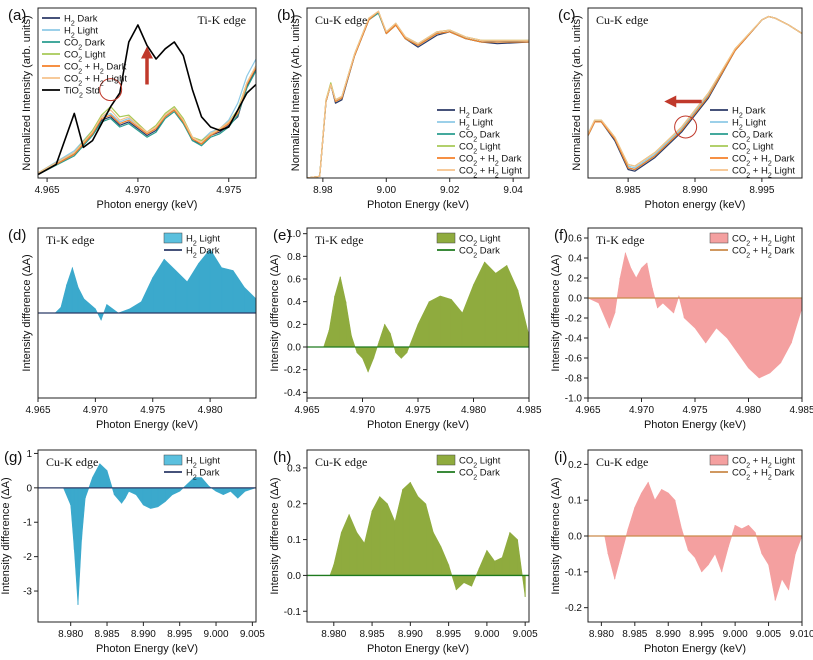 This screenshot has width=813, height=660. Describe the element at coordinates (294, 280) in the screenshot. I see `y-tick-label-e-5: 0.6` at that location.